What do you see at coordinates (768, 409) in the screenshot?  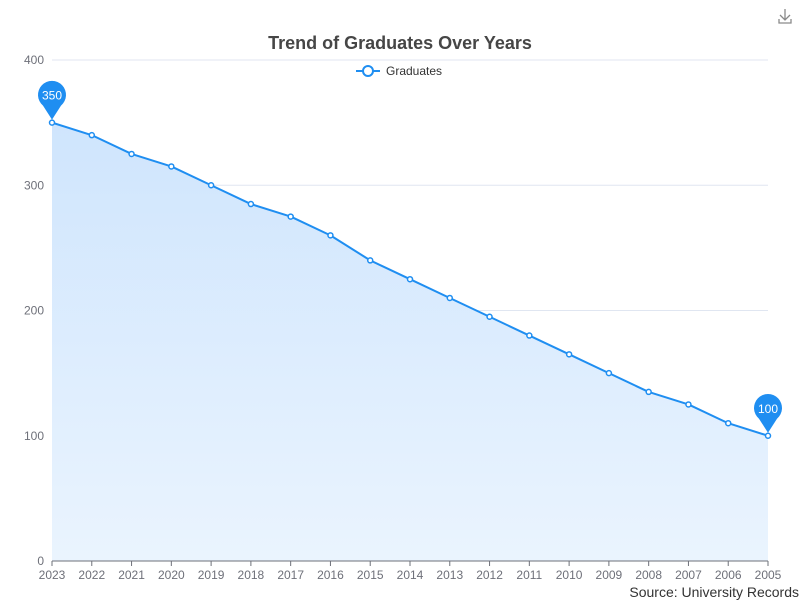 I see `mark-pin-label: 100` at bounding box center [768, 409].